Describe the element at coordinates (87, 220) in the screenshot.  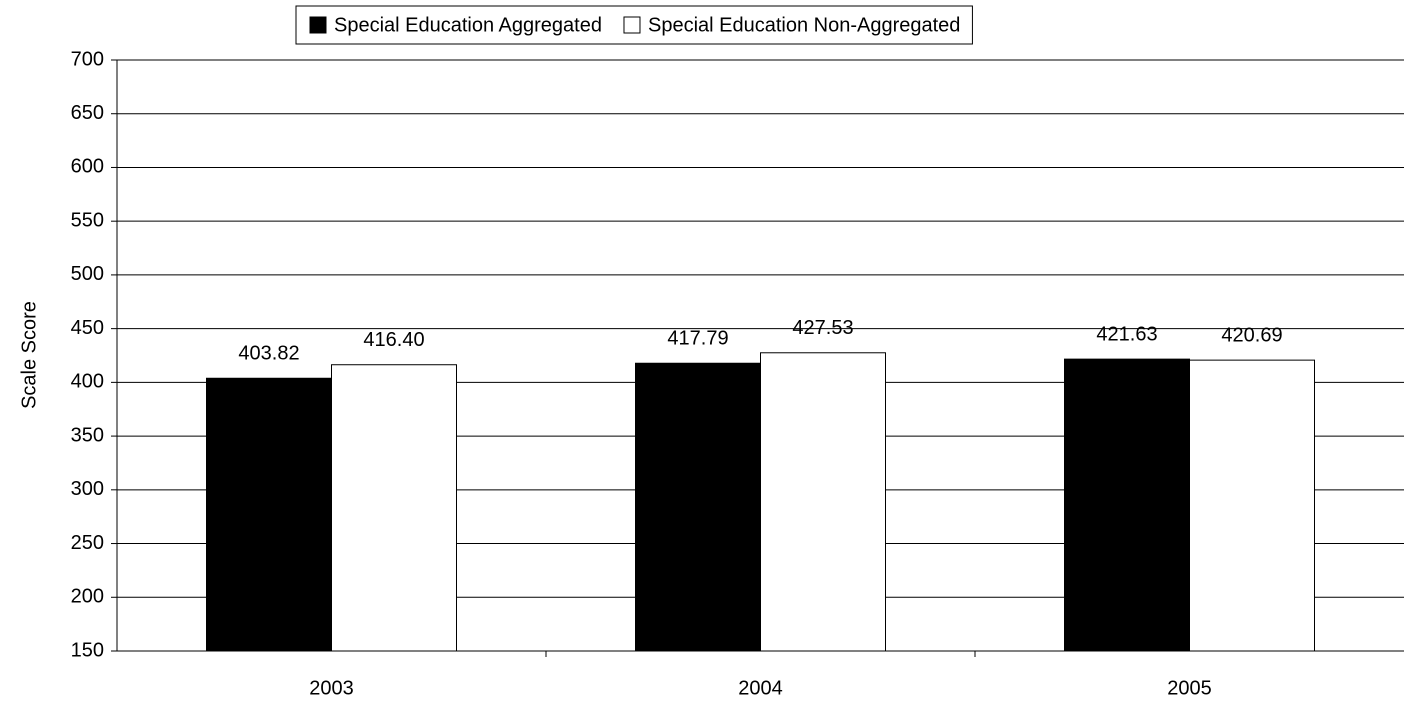
I see `y-tick-label: 550` at that location.